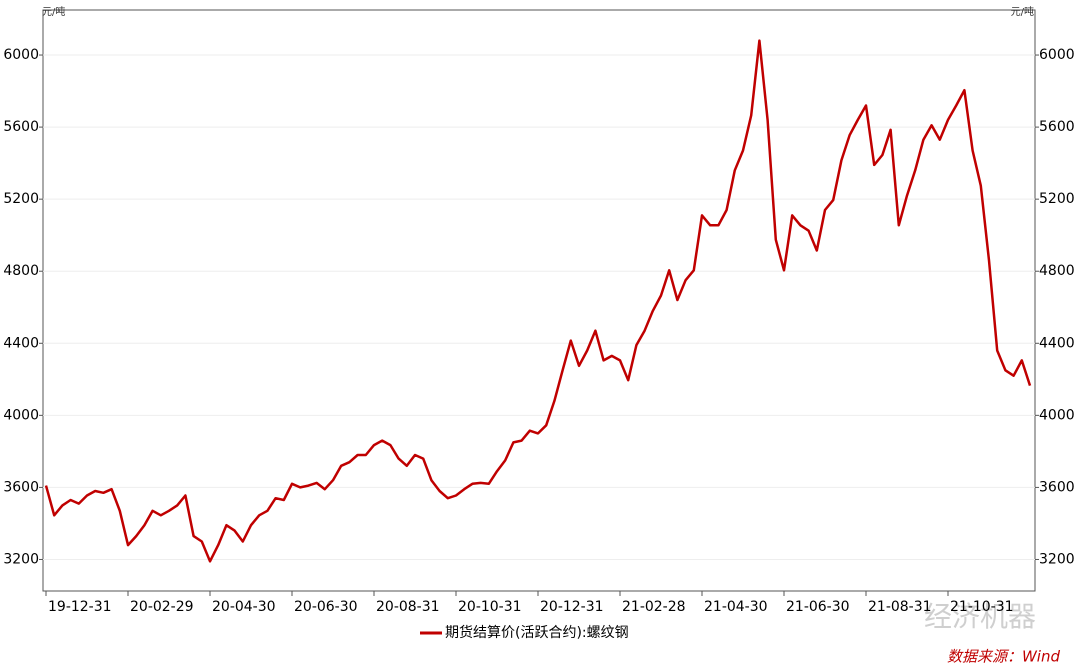 The height and width of the screenshot is (666, 1080). Describe the element at coordinates (1057, 487) in the screenshot. I see `y2-tick-label: 3600` at that location.